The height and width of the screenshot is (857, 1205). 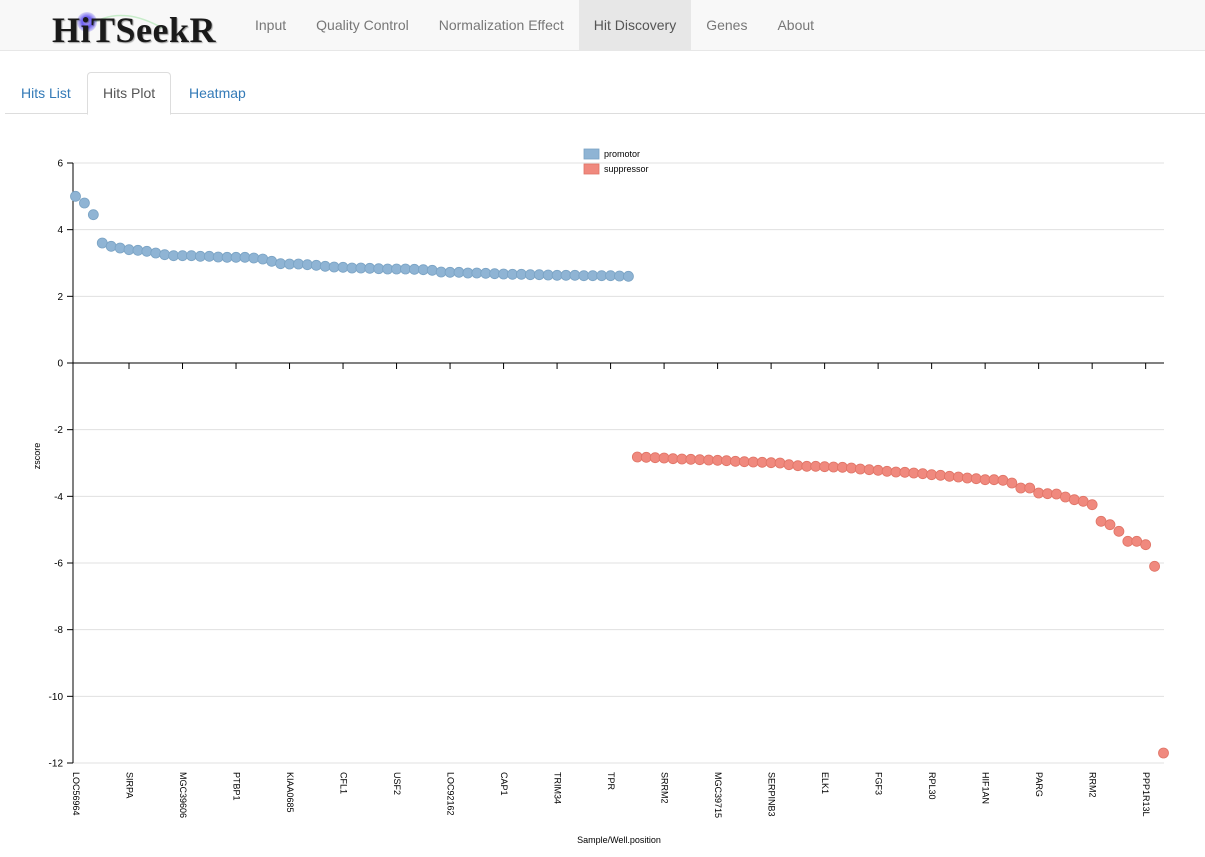 What do you see at coordinates (217, 93) in the screenshot?
I see `tab-heatmap: Heatmap` at bounding box center [217, 93].